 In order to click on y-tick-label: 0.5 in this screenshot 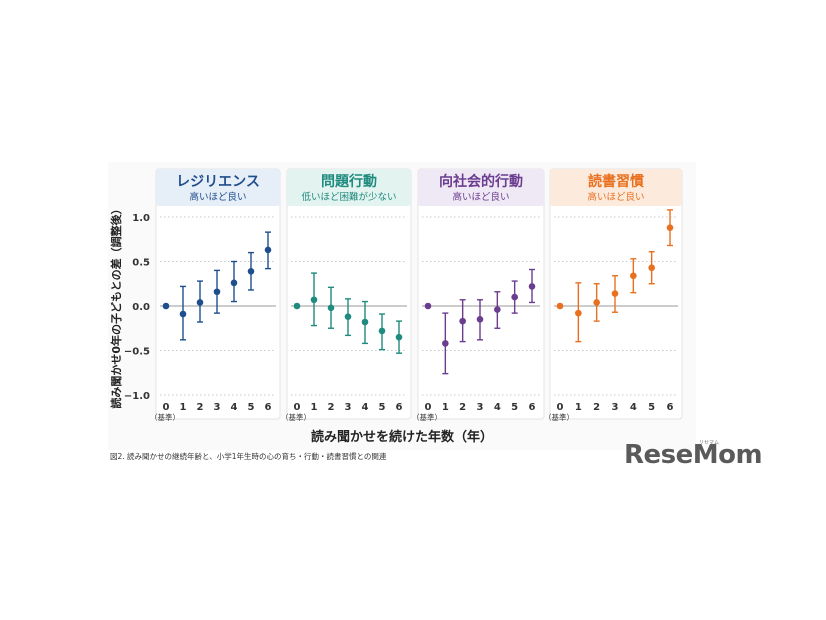, I will do `click(141, 263)`.